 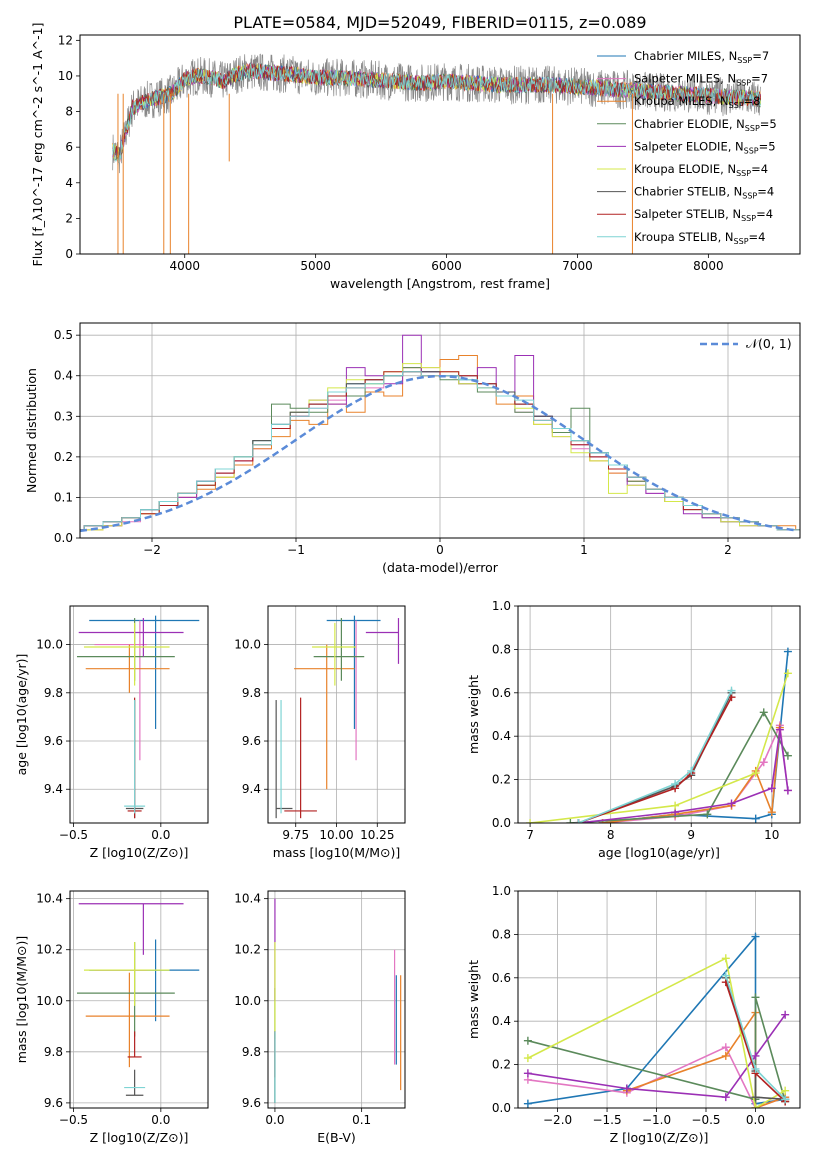 I want to click on x-tick-label: 7, so click(x=530, y=835).